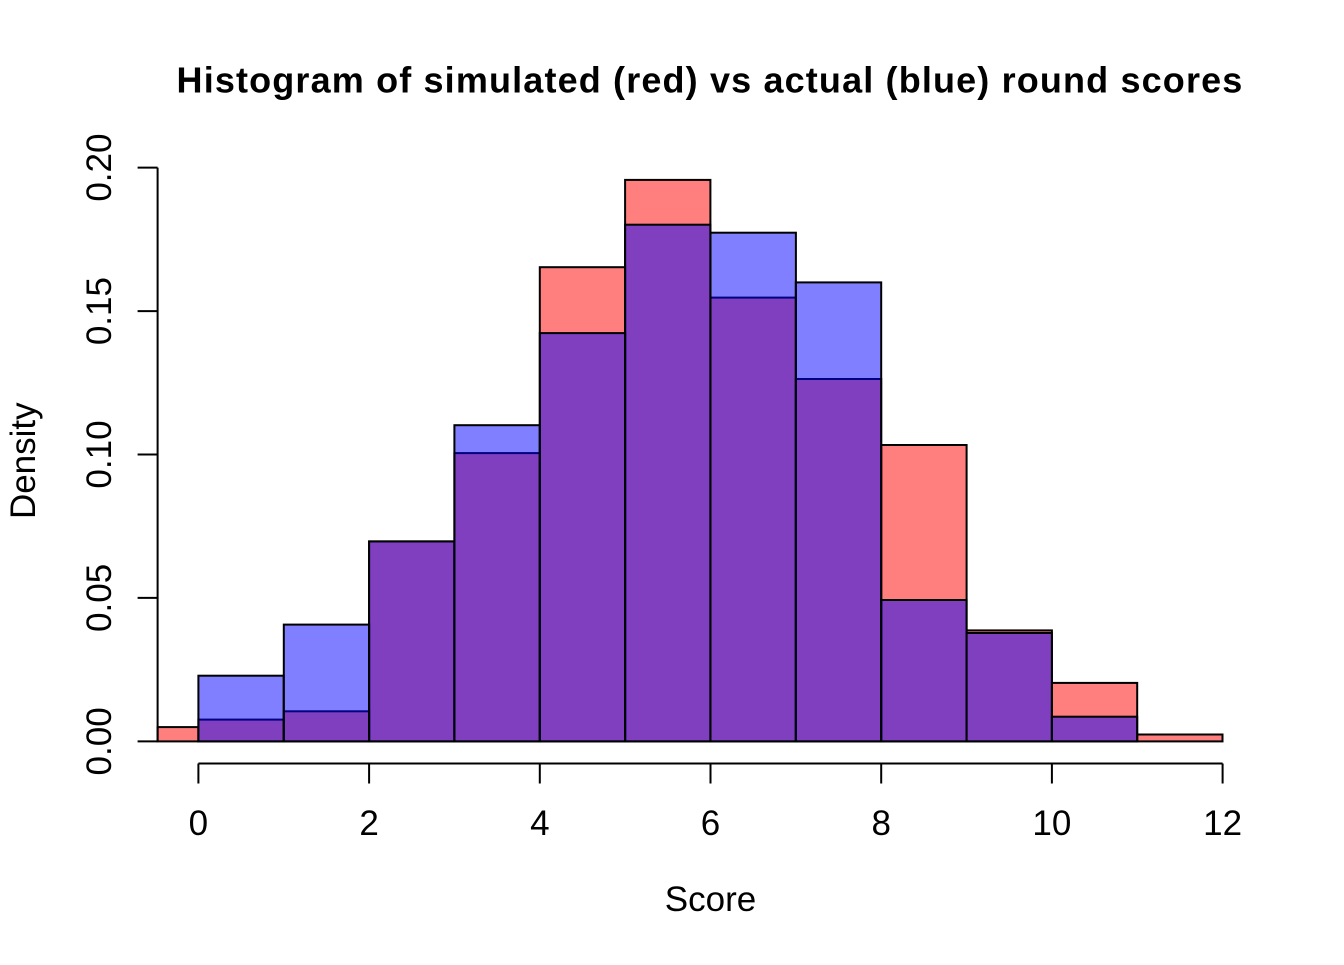 The width and height of the screenshot is (1344, 965). What do you see at coordinates (1222, 823) in the screenshot?
I see `svg-text: 12` at bounding box center [1222, 823].